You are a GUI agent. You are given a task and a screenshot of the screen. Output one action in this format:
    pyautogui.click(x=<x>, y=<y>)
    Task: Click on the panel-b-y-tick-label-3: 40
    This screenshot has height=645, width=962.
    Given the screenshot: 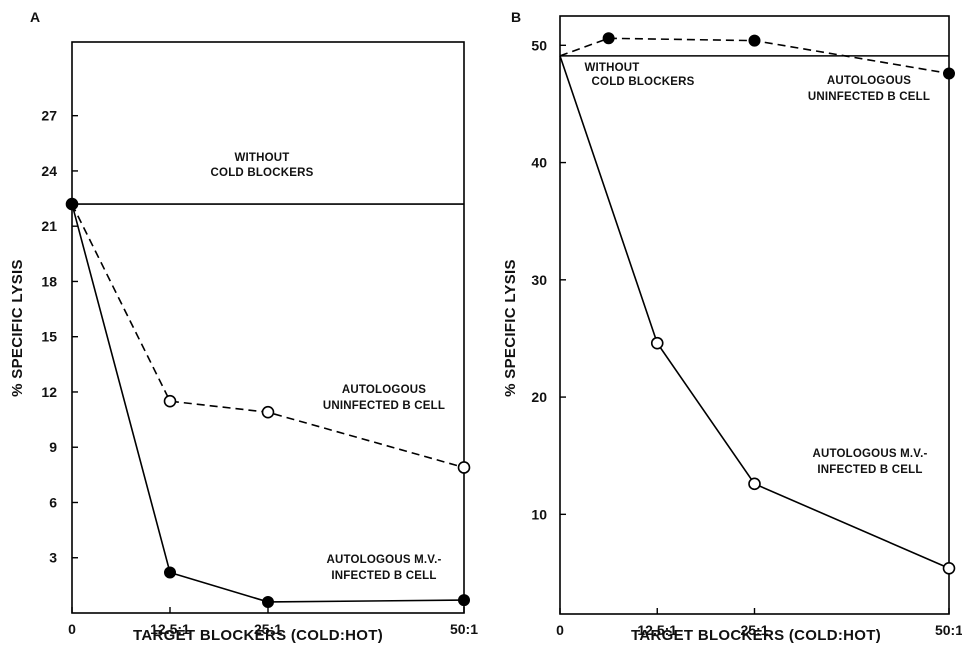 What is the action you would take?
    pyautogui.click(x=539, y=163)
    